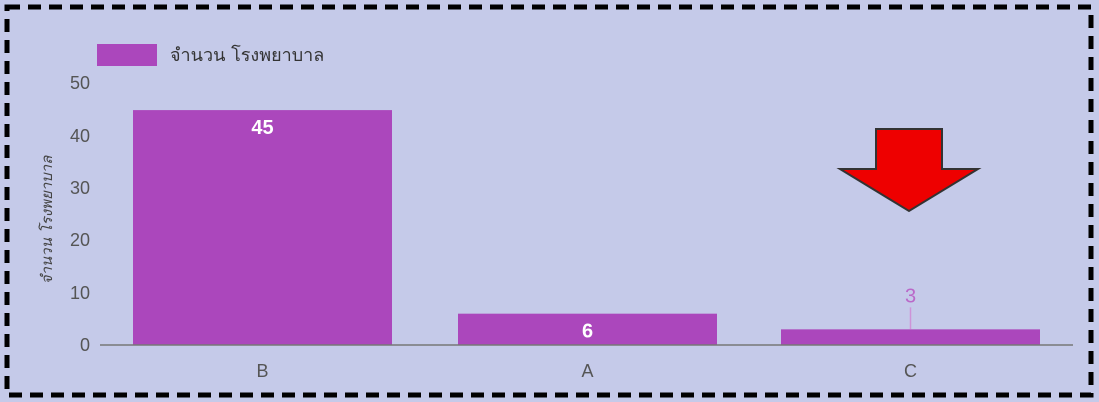 This screenshot has width=1099, height=402. I want to click on y-tick-label: 20, so click(80, 240).